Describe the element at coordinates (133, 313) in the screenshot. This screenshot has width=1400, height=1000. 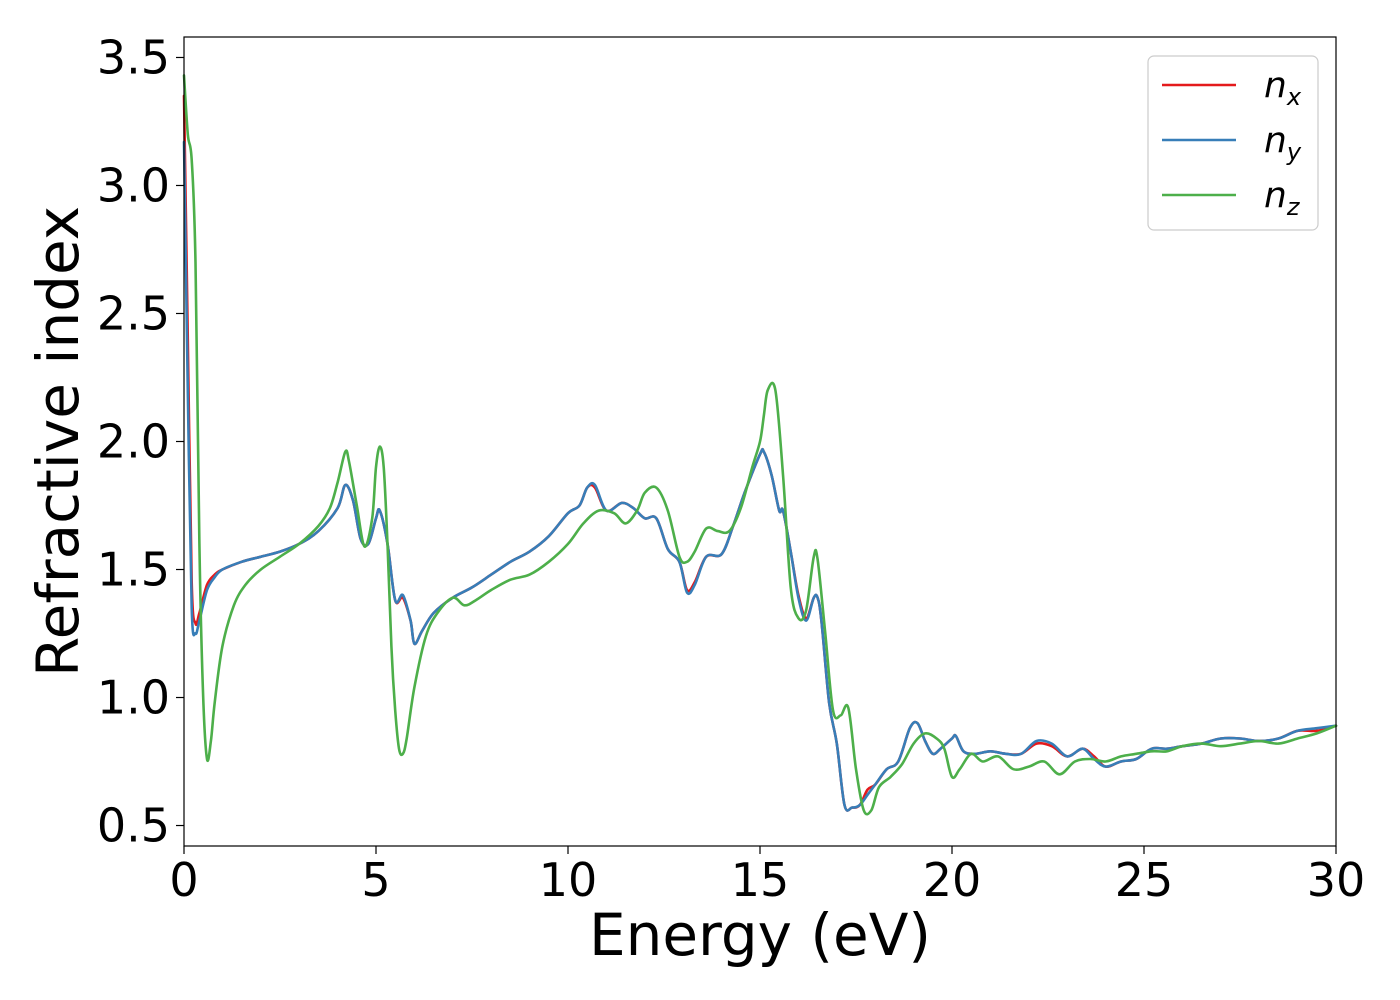
I see `y-tick-label: 2.5` at that location.